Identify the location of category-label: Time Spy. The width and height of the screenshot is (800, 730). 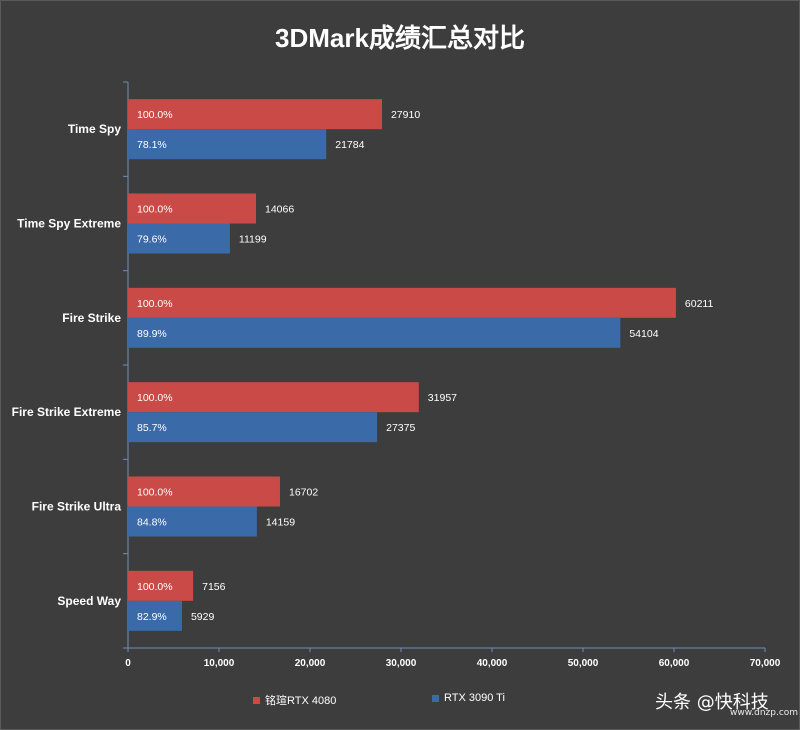
(94, 129).